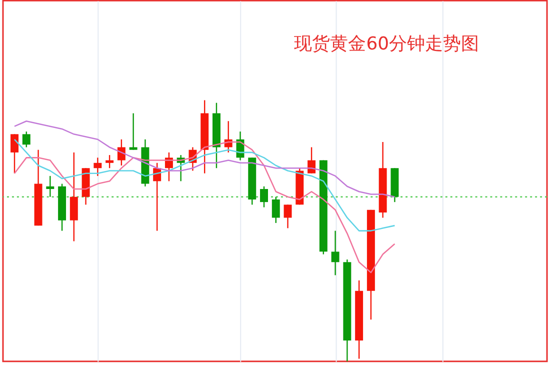  Describe the element at coordinates (386, 43) in the screenshot. I see `chart-title: 现货黄金60分钟走势图` at that location.